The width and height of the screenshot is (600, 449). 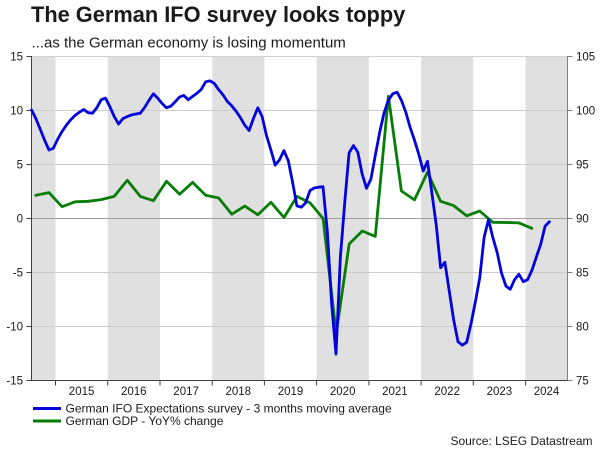 What do you see at coordinates (582, 274) in the screenshot?
I see `svg-text: 85` at bounding box center [582, 274].